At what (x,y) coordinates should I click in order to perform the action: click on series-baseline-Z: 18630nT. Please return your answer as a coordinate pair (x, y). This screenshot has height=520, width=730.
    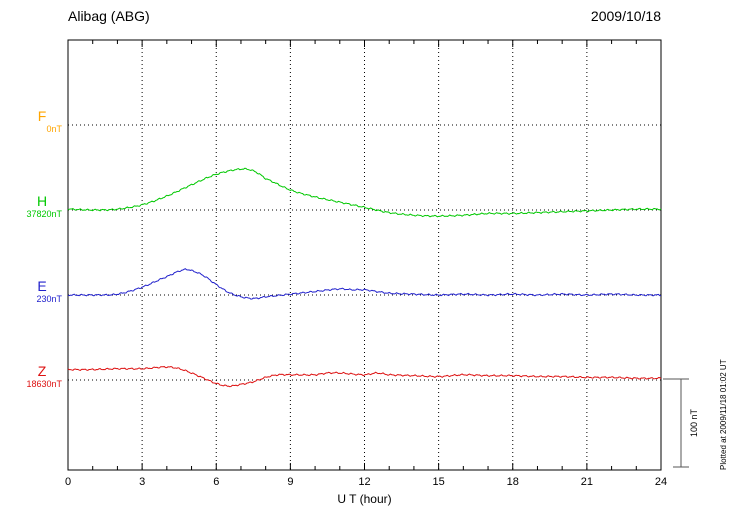
    Looking at the image, I should click on (44, 384).